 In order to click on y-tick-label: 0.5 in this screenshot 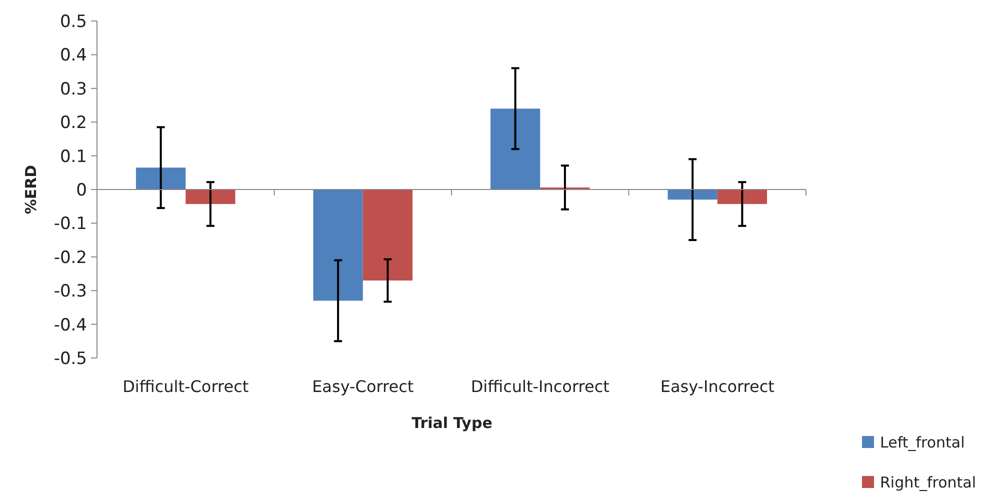, I will do `click(73, 22)`.